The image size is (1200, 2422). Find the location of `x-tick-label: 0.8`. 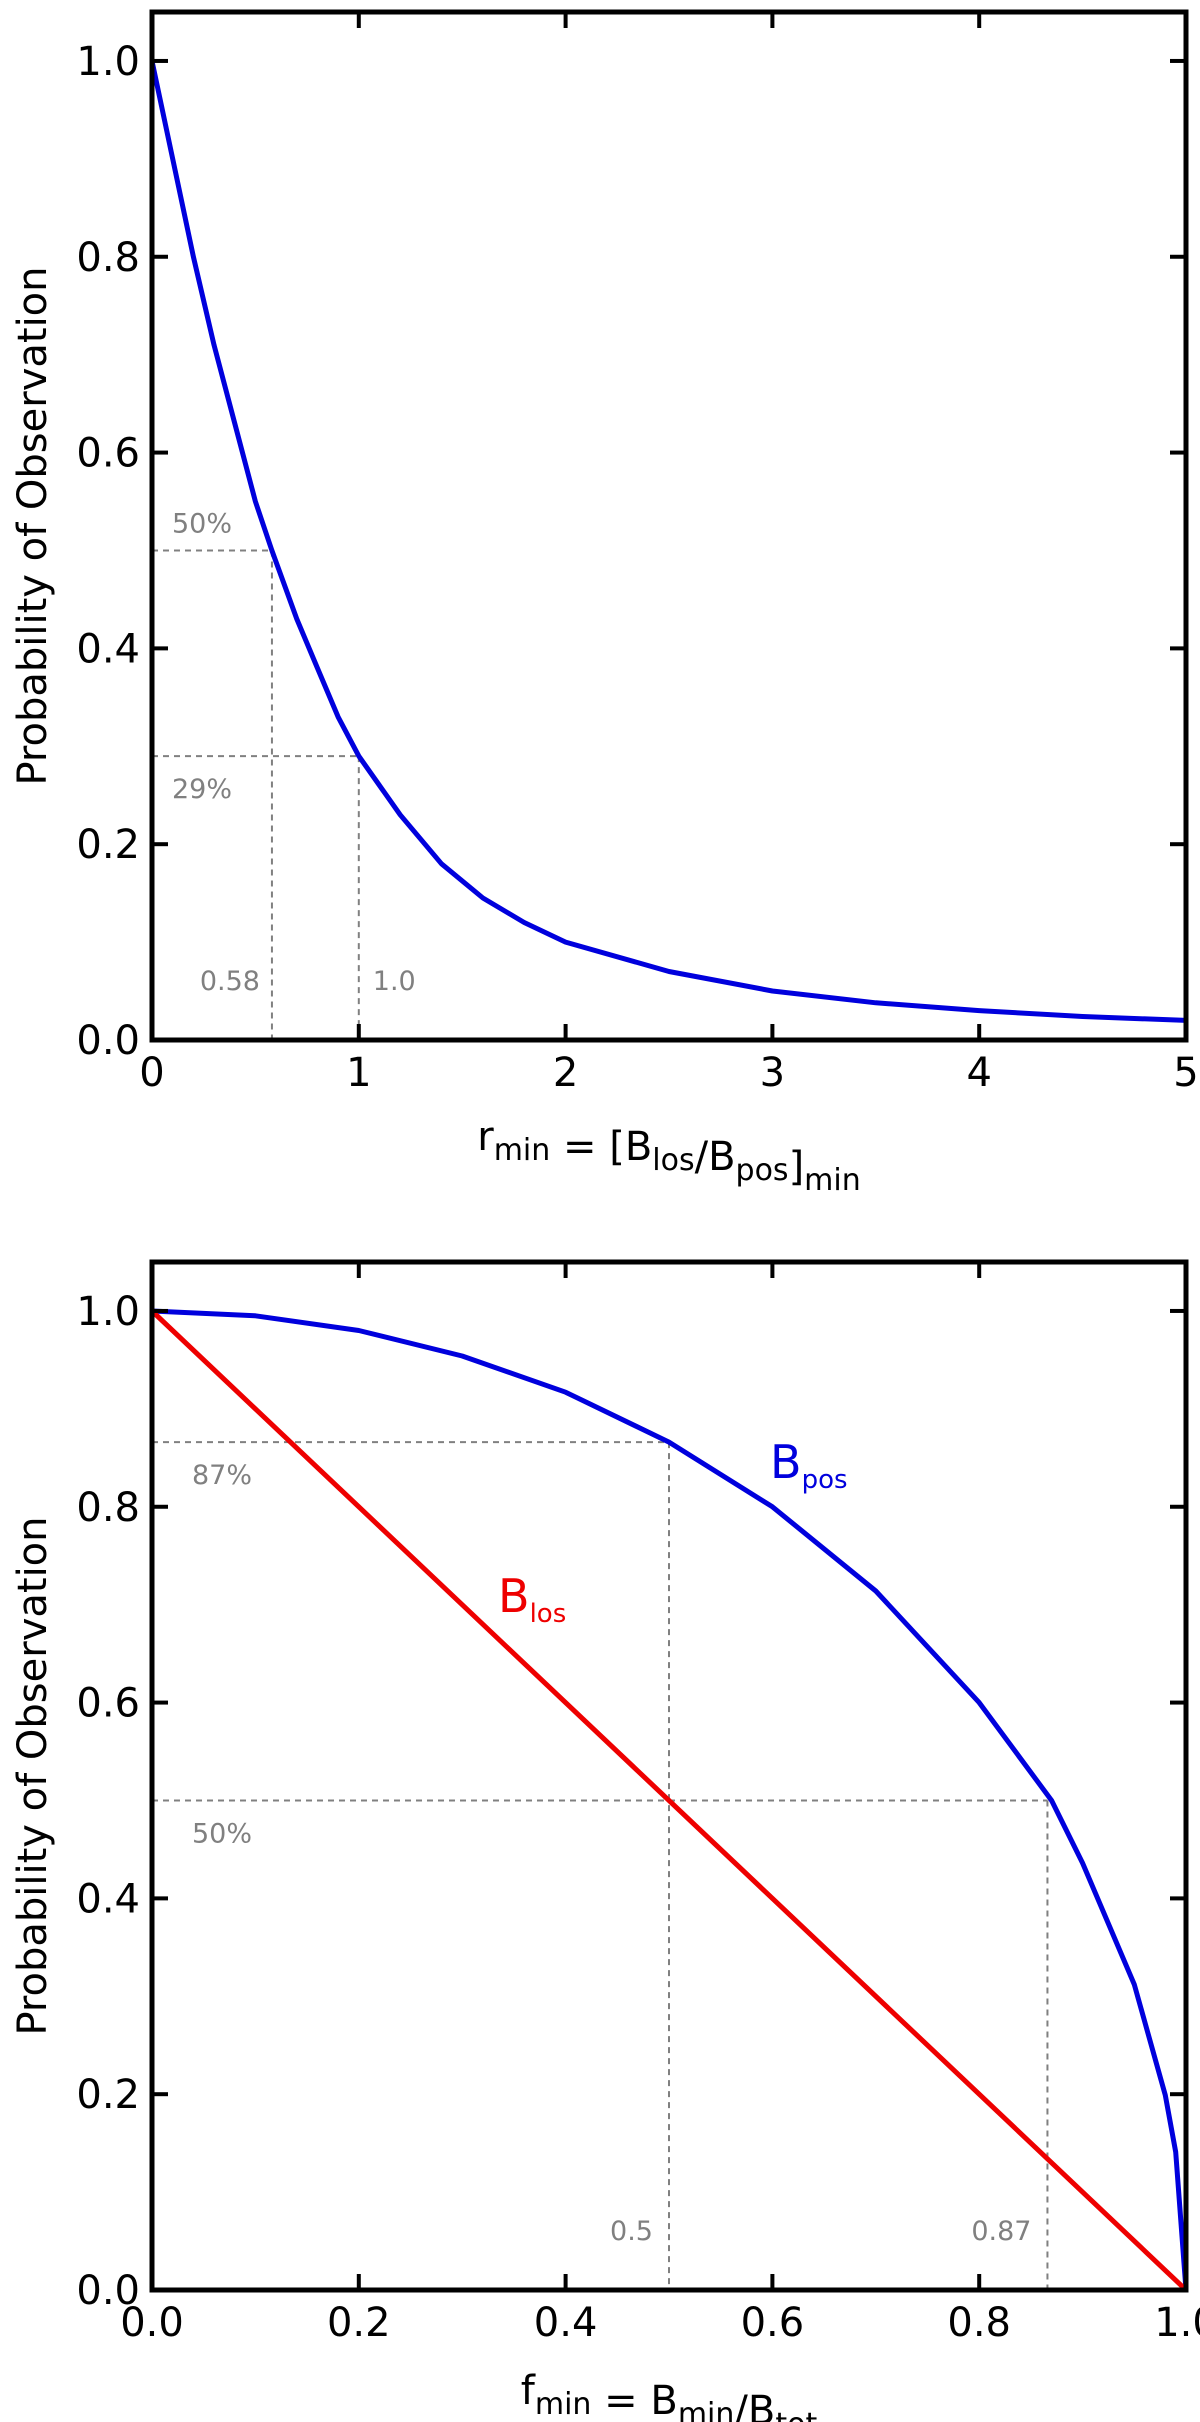

x-tick-label: 0.8 is located at coordinates (979, 2323).